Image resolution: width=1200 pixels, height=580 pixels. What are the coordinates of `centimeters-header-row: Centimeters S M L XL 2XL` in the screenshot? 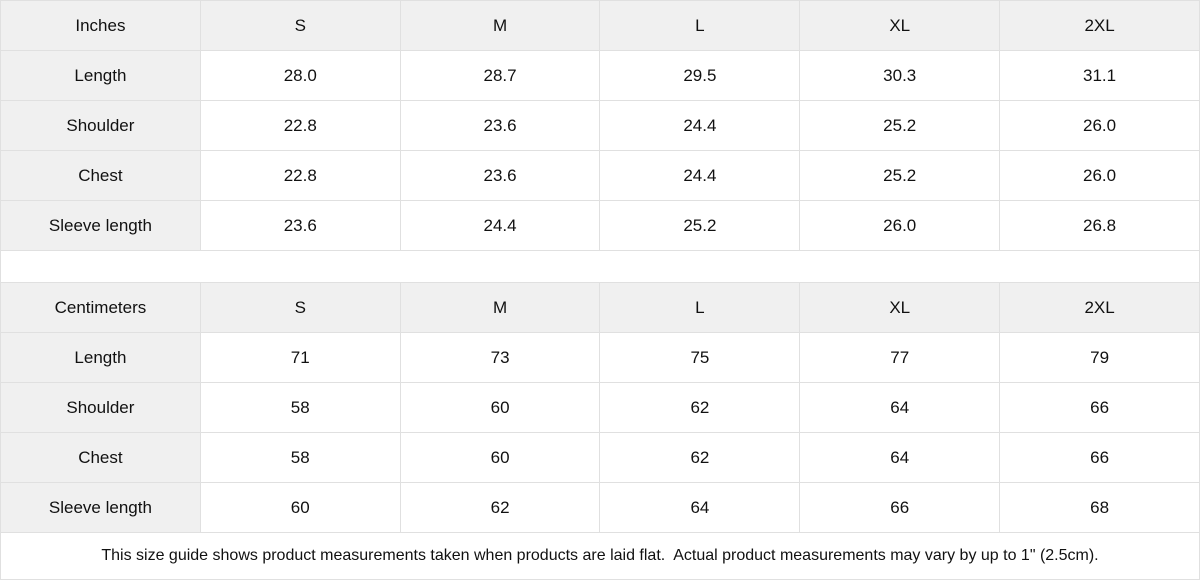 It's located at (600, 307).